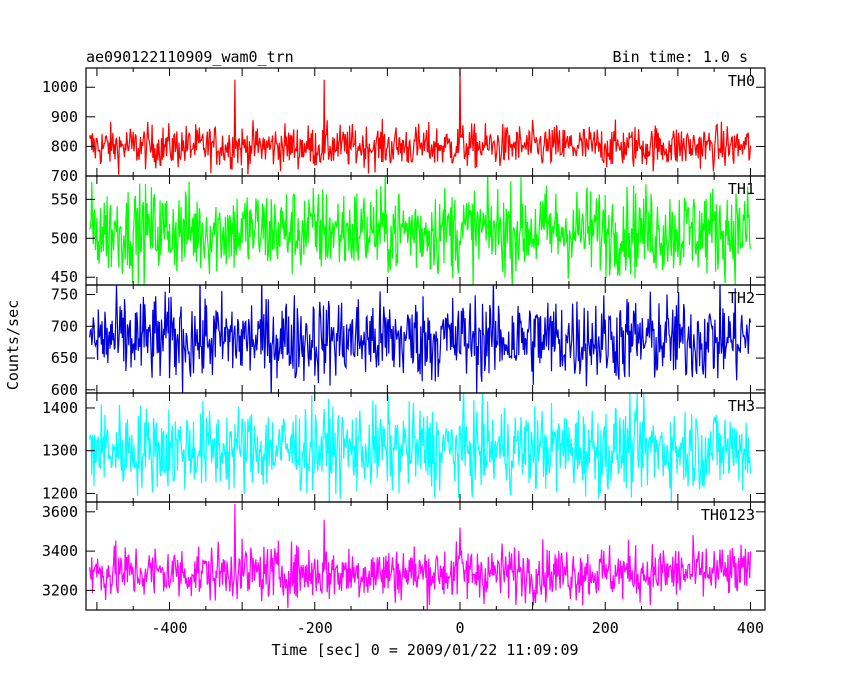  Describe the element at coordinates (680, 57) in the screenshot. I see `bin-time-label: Bin time: 1.0 s` at that location.